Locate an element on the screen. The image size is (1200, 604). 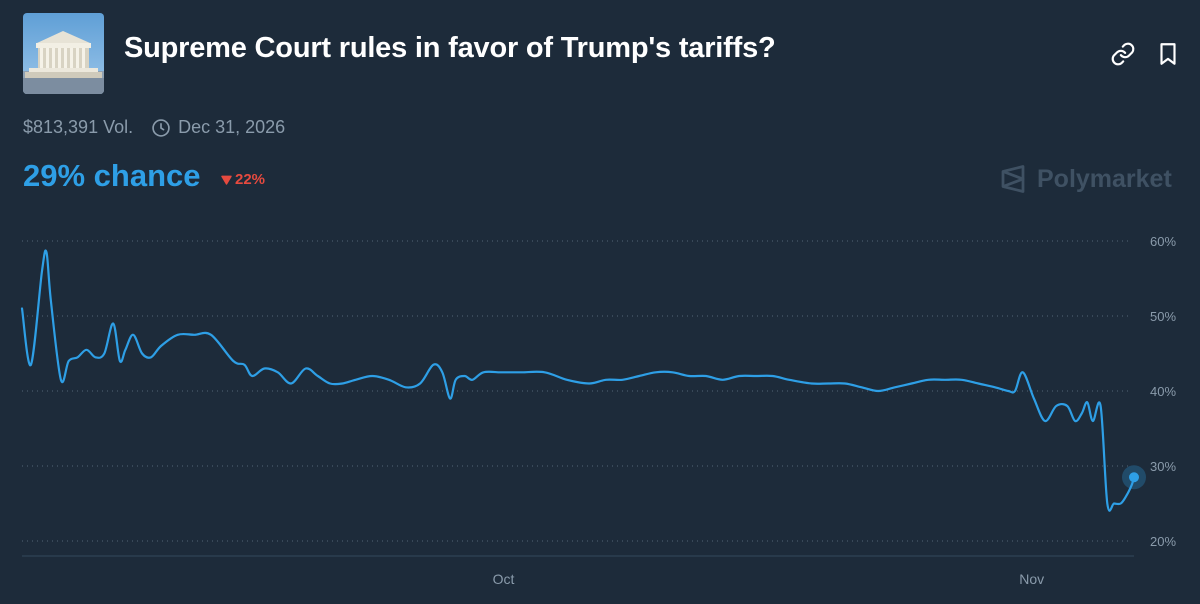
y-tick-label: 20% is located at coordinates (1163, 541).